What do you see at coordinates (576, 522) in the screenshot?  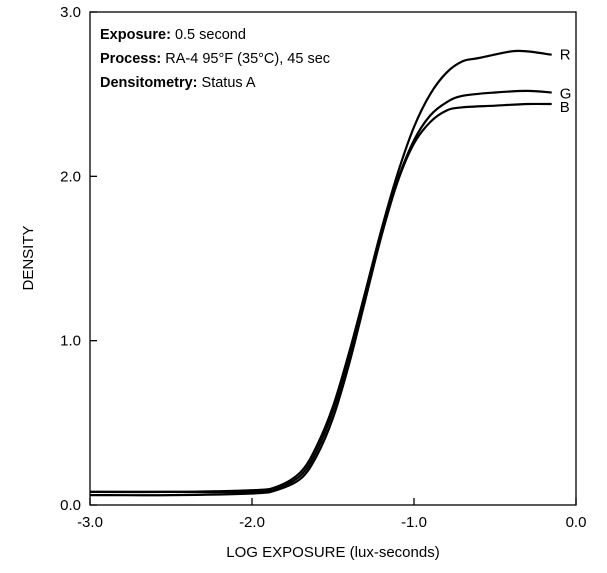 I see `x-tick-label: 0.0` at bounding box center [576, 522].